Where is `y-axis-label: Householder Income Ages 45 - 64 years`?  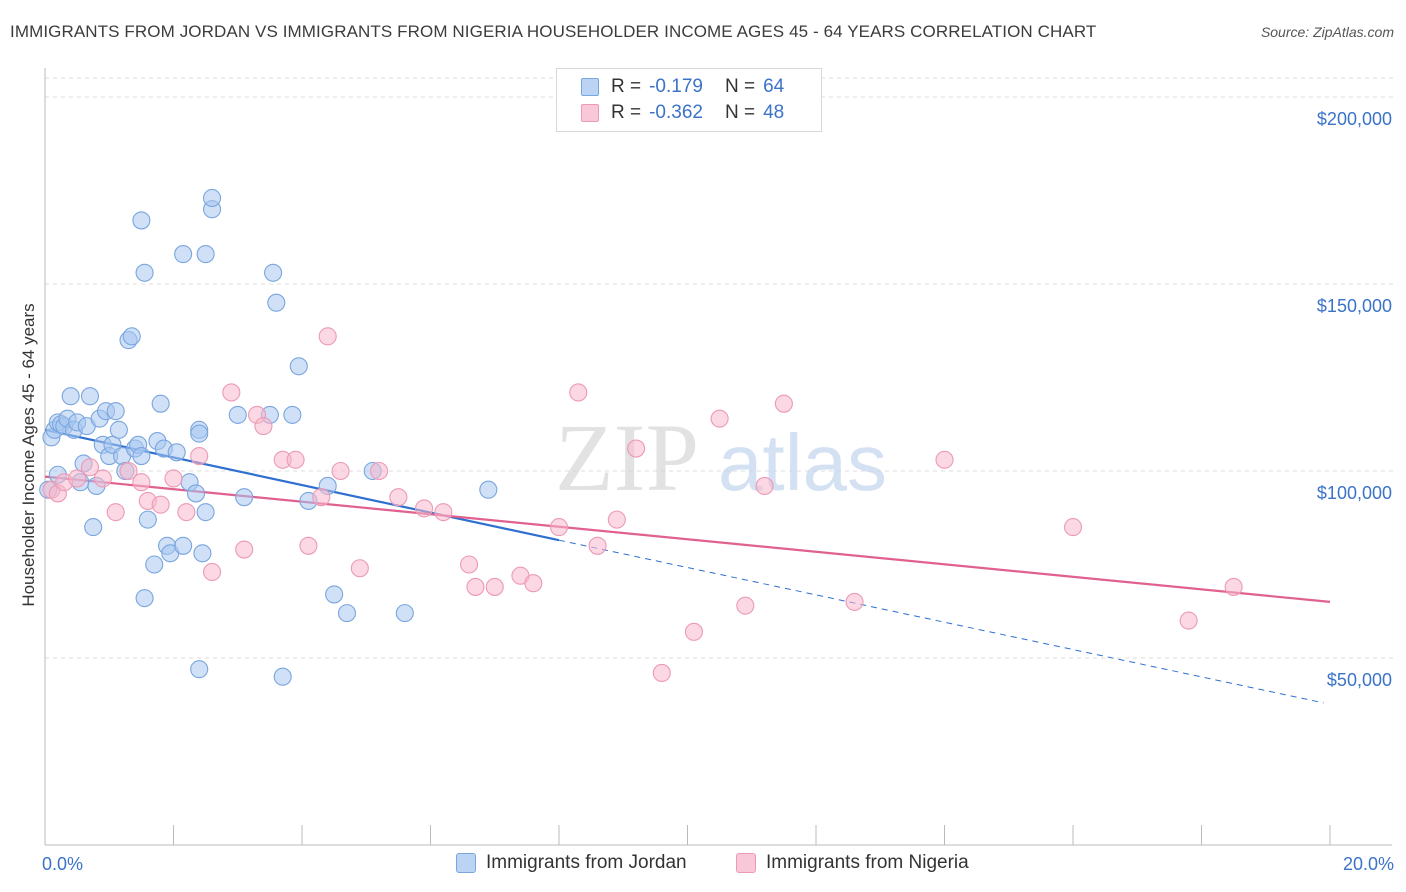
y-axis-label: Householder Income Ages 45 - 64 years is located at coordinates (28, 454).